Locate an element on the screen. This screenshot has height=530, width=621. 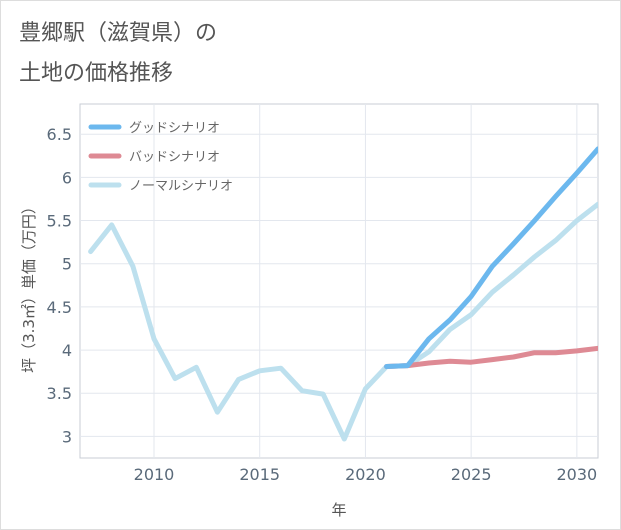
legend-label-1: グッドシナリオ is located at coordinates (174, 128).